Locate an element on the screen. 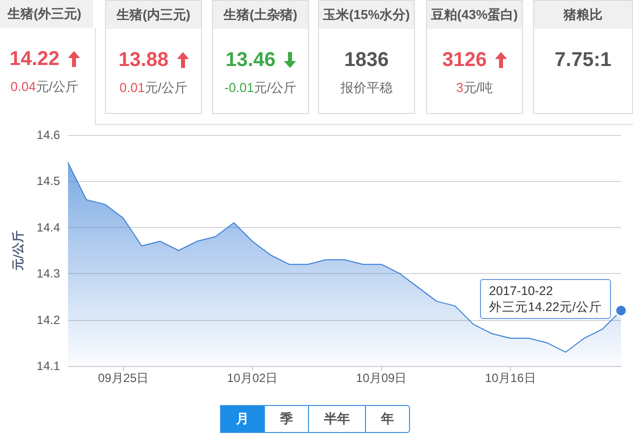 This screenshot has width=633, height=439. data-label: 3126 is located at coordinates (464, 60).